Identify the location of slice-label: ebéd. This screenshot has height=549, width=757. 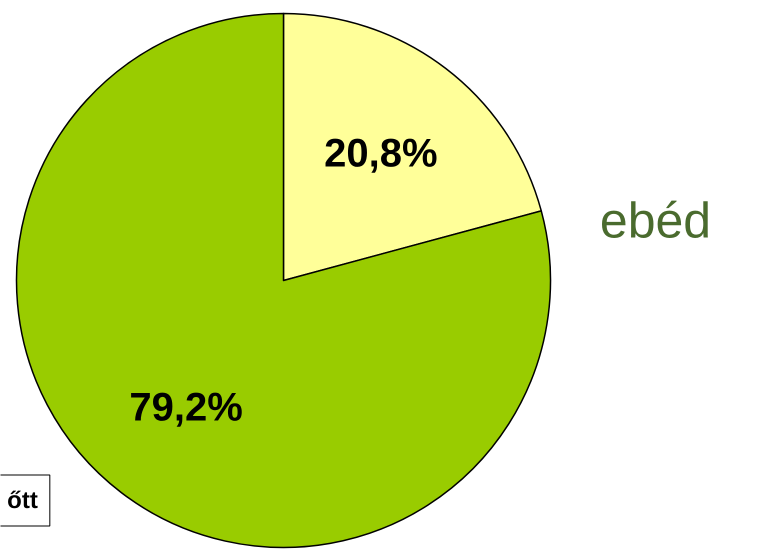
(656, 220).